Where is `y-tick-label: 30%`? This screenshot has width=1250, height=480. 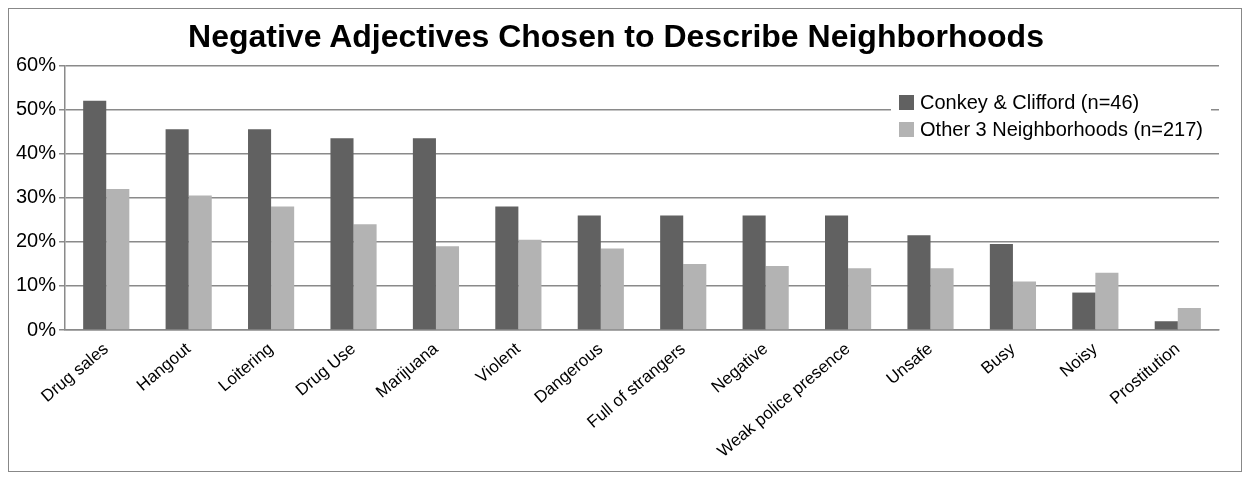
y-tick-label: 30% is located at coordinates (36, 196).